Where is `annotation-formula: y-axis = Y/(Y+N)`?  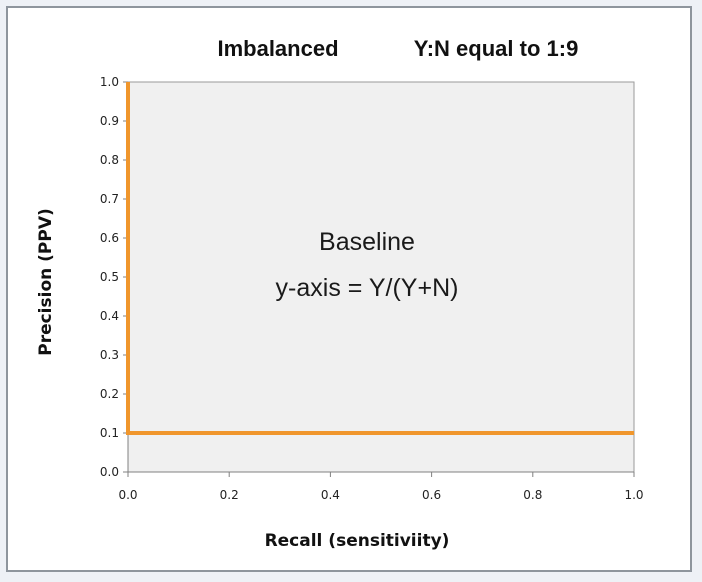
annotation-formula: y-axis = Y/(Y+N) is located at coordinates (367, 288).